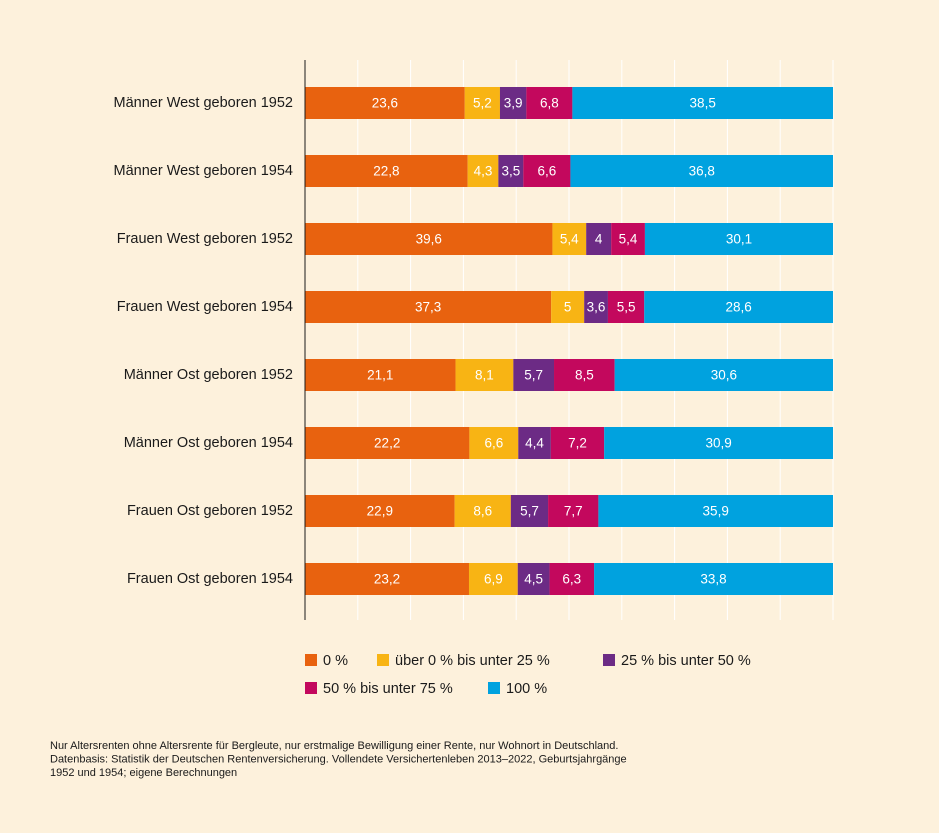 The image size is (939, 833). What do you see at coordinates (208, 443) in the screenshot?
I see `y-tick-label: Männer Ost geboren 1954` at bounding box center [208, 443].